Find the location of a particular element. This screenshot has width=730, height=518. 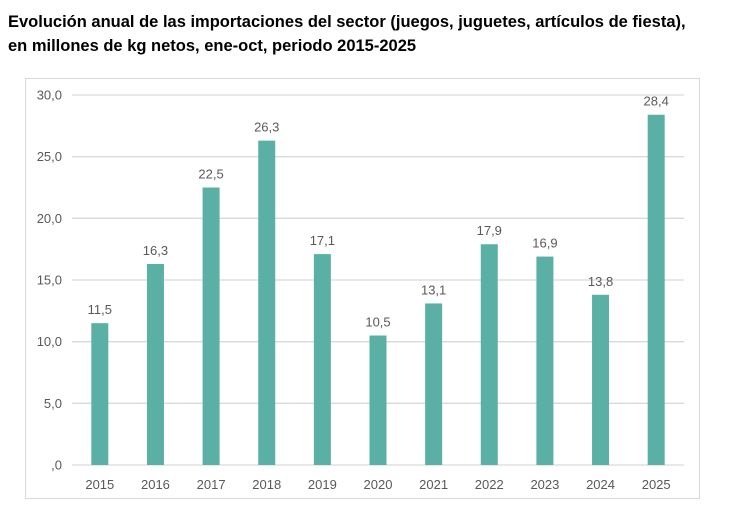

data-label: 16,3 is located at coordinates (155, 250).